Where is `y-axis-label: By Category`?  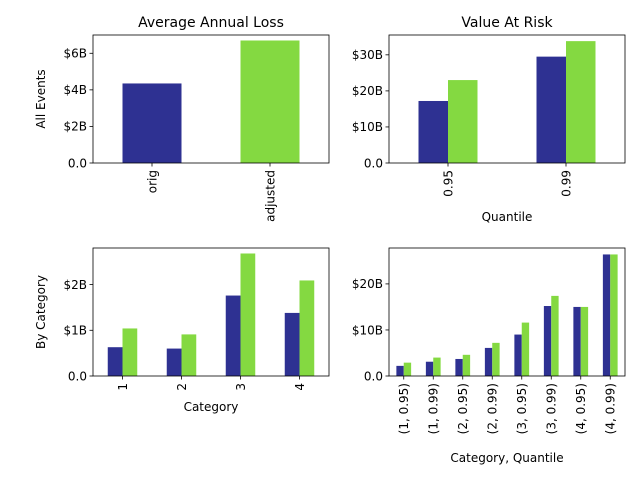 y-axis-label: By Category is located at coordinates (41, 312).